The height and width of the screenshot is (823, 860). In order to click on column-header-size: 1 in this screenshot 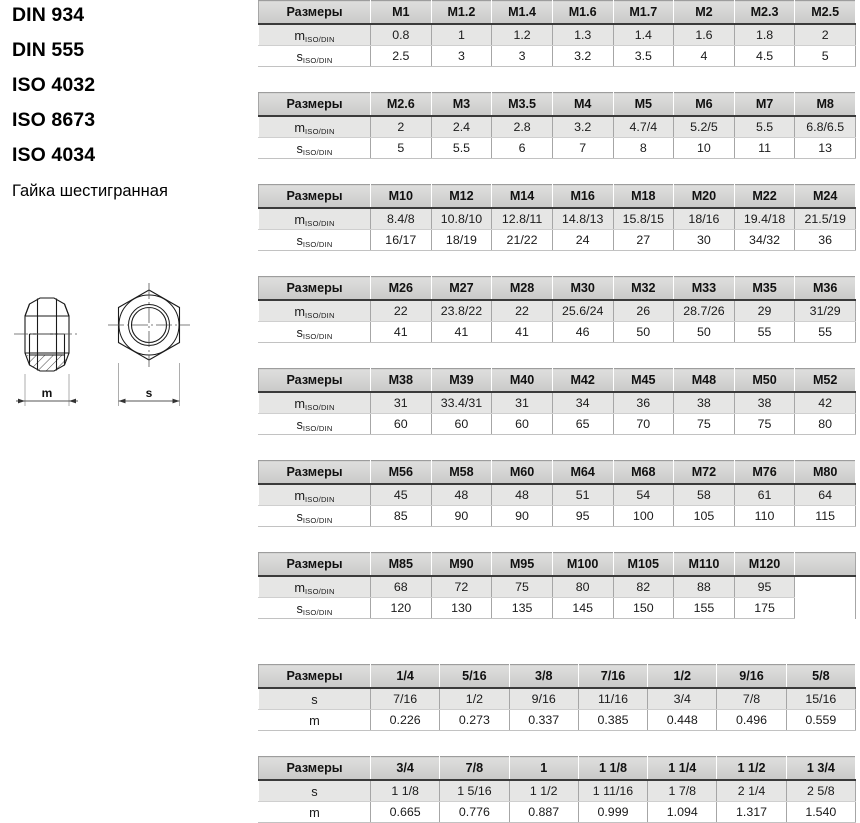, I will do `click(543, 768)`.